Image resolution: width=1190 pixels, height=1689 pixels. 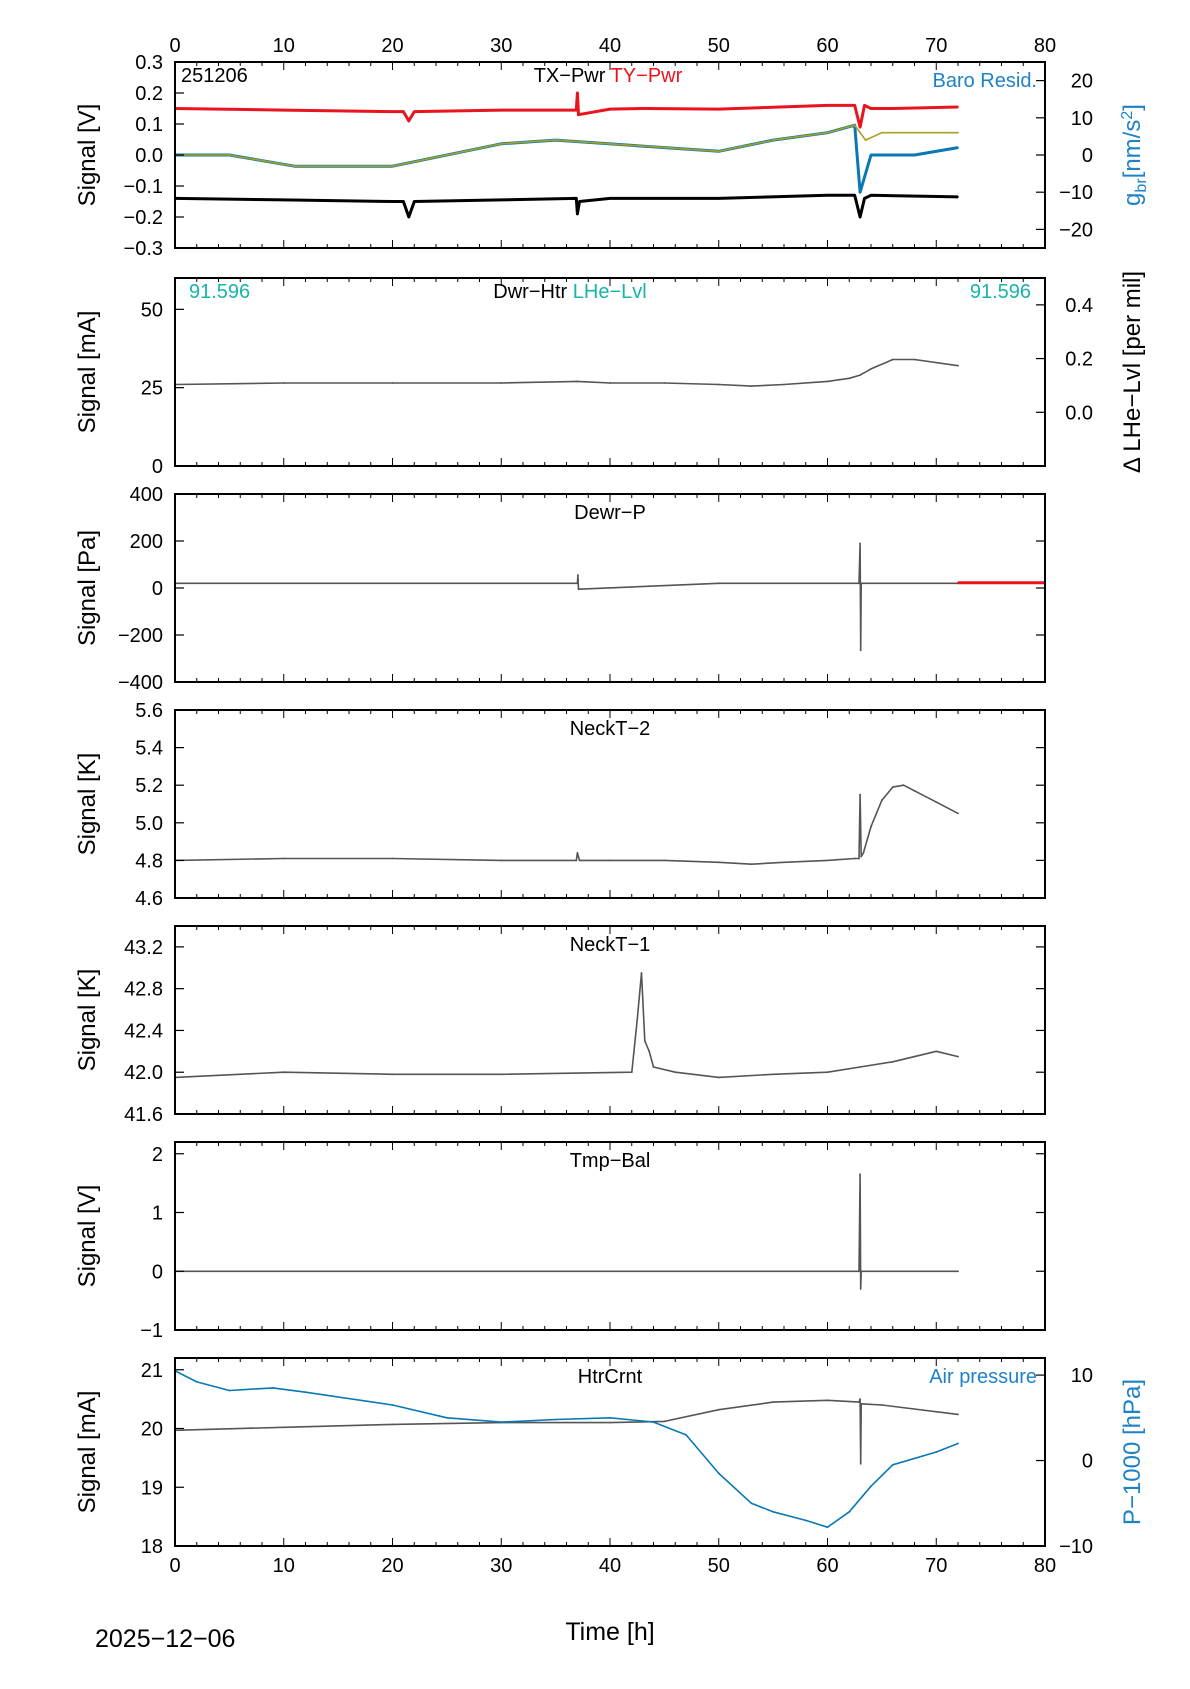 I want to click on y-tick-label: 5.4, so click(x=149, y=749).